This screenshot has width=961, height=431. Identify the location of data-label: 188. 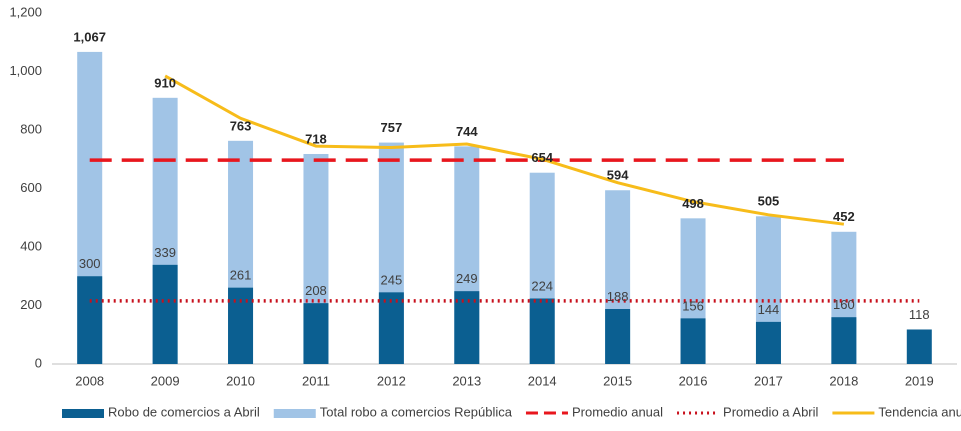
(618, 296).